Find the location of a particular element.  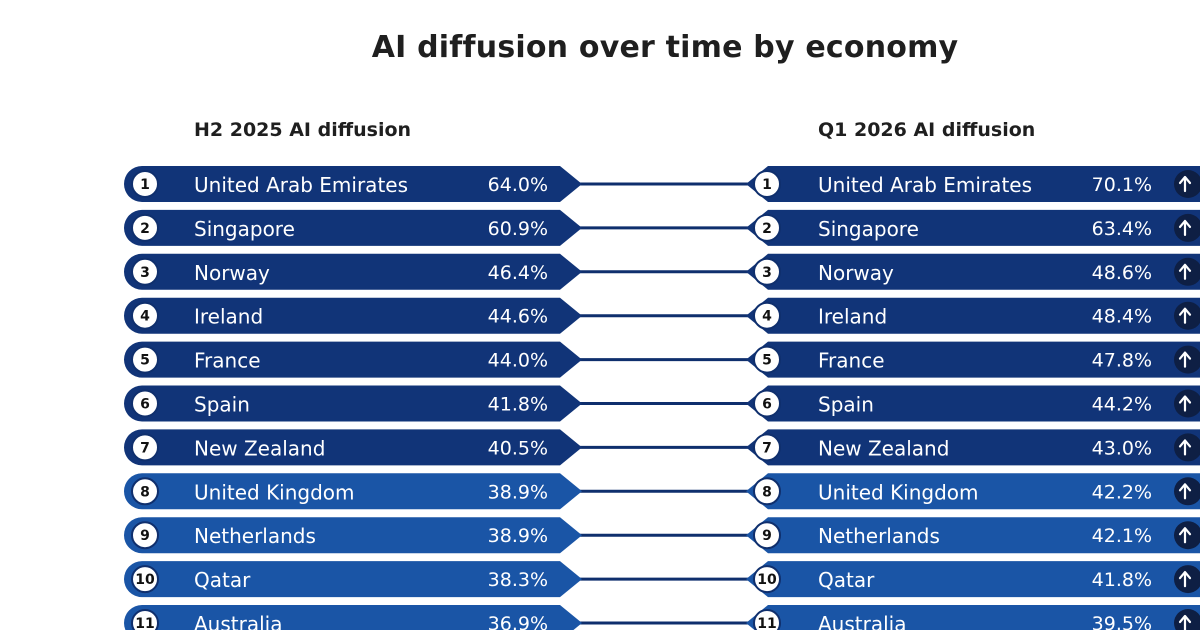

rank-number-h2: 2 is located at coordinates (145, 229).